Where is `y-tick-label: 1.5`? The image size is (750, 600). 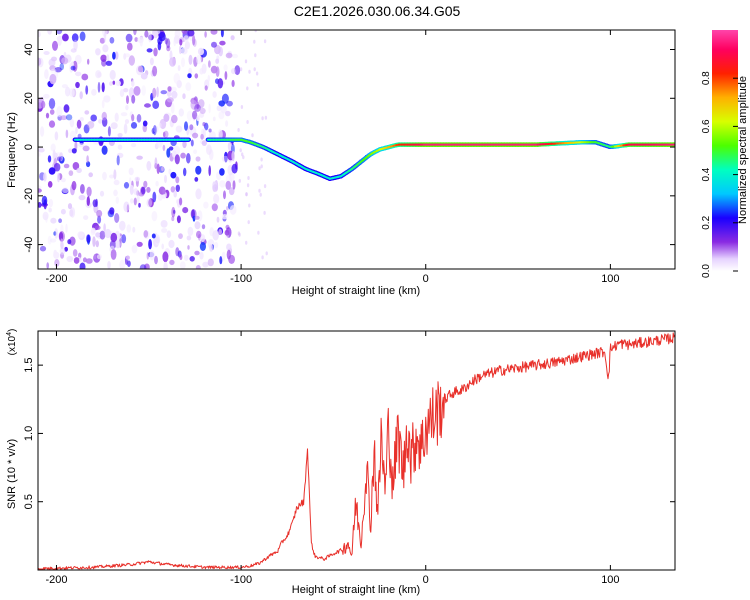
y-tick-label: 1.5 is located at coordinates (29, 364).